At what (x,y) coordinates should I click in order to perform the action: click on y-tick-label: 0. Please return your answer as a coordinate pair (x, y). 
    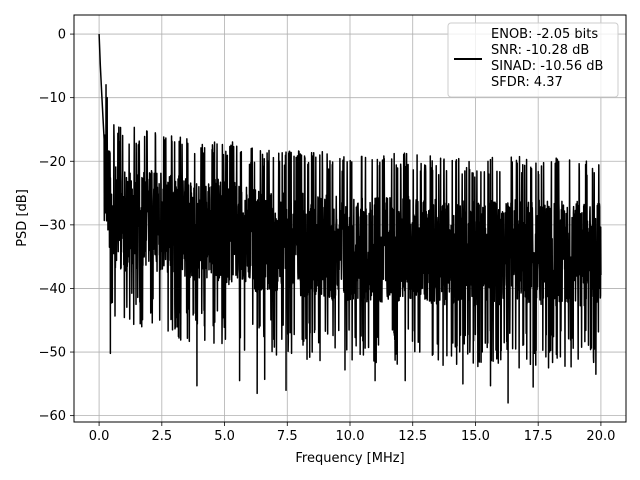
    Looking at the image, I should click on (62, 35).